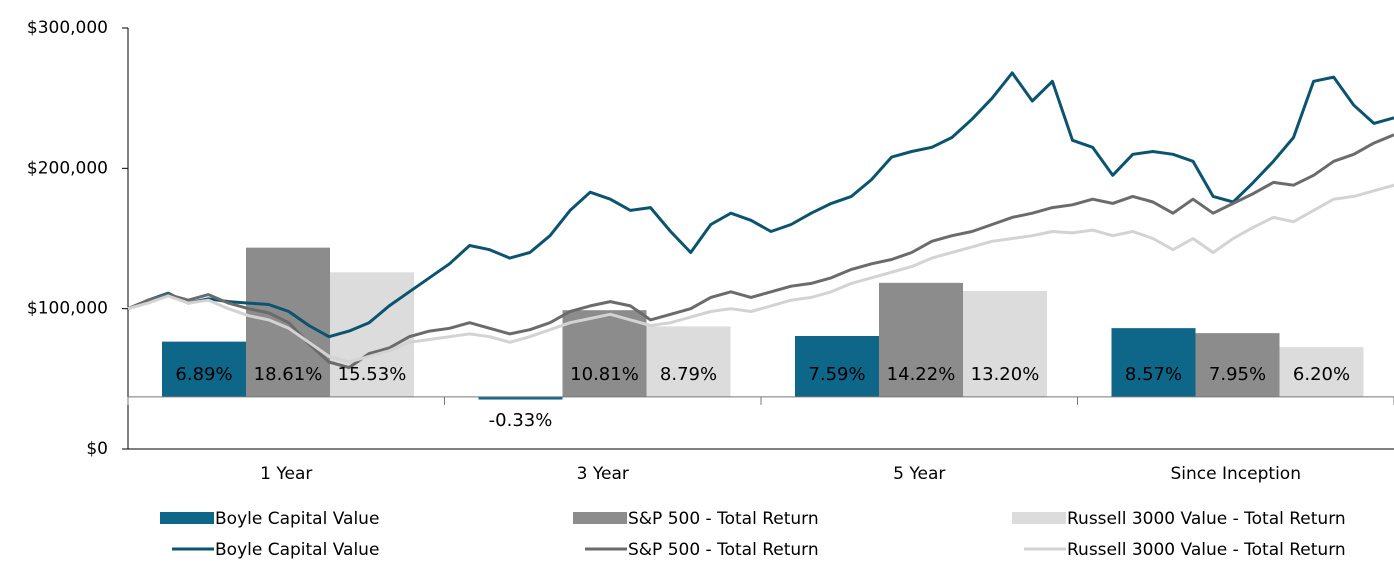 The image size is (1394, 561). What do you see at coordinates (1237, 374) in the screenshot?
I see `value-label: 7.95%` at bounding box center [1237, 374].